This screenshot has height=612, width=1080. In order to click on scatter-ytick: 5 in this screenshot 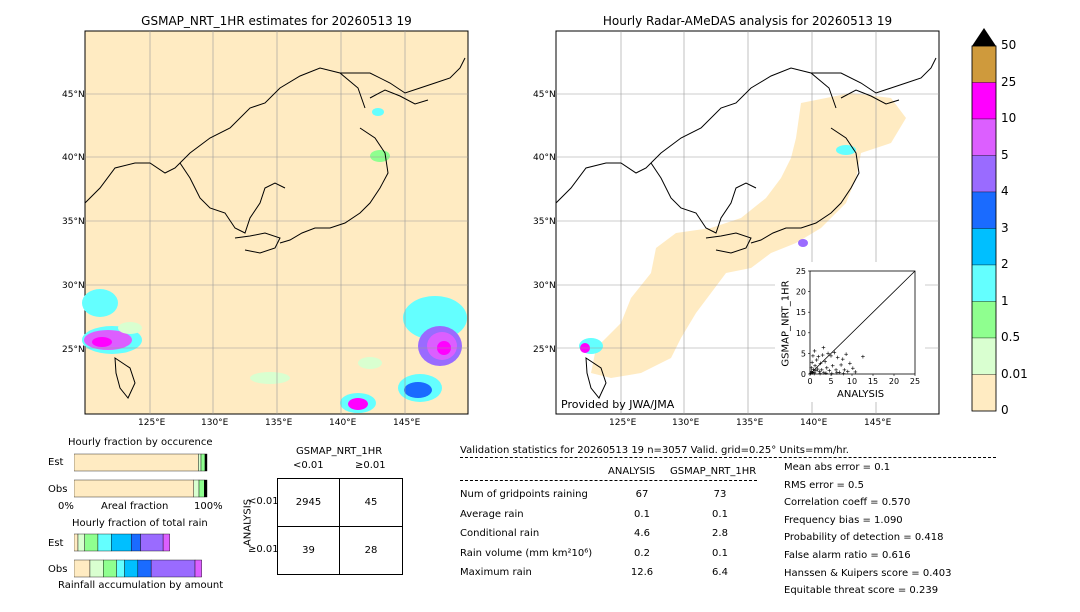, I will do `click(803, 353)`.